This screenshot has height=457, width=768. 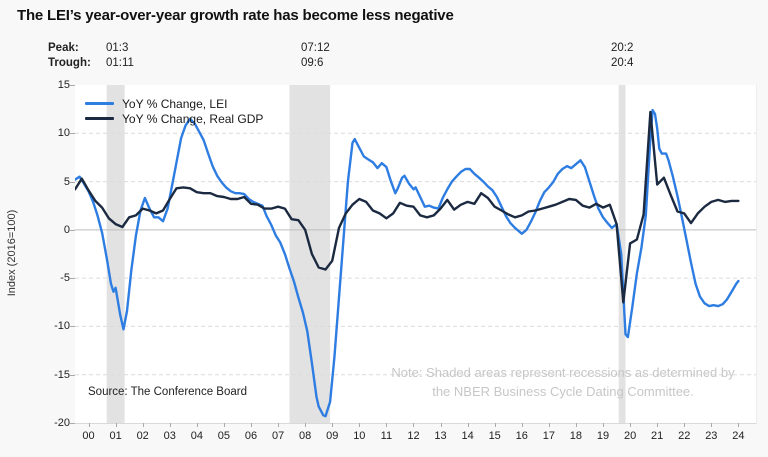 What do you see at coordinates (62, 374) in the screenshot?
I see `y-tick-label: -15` at bounding box center [62, 374].